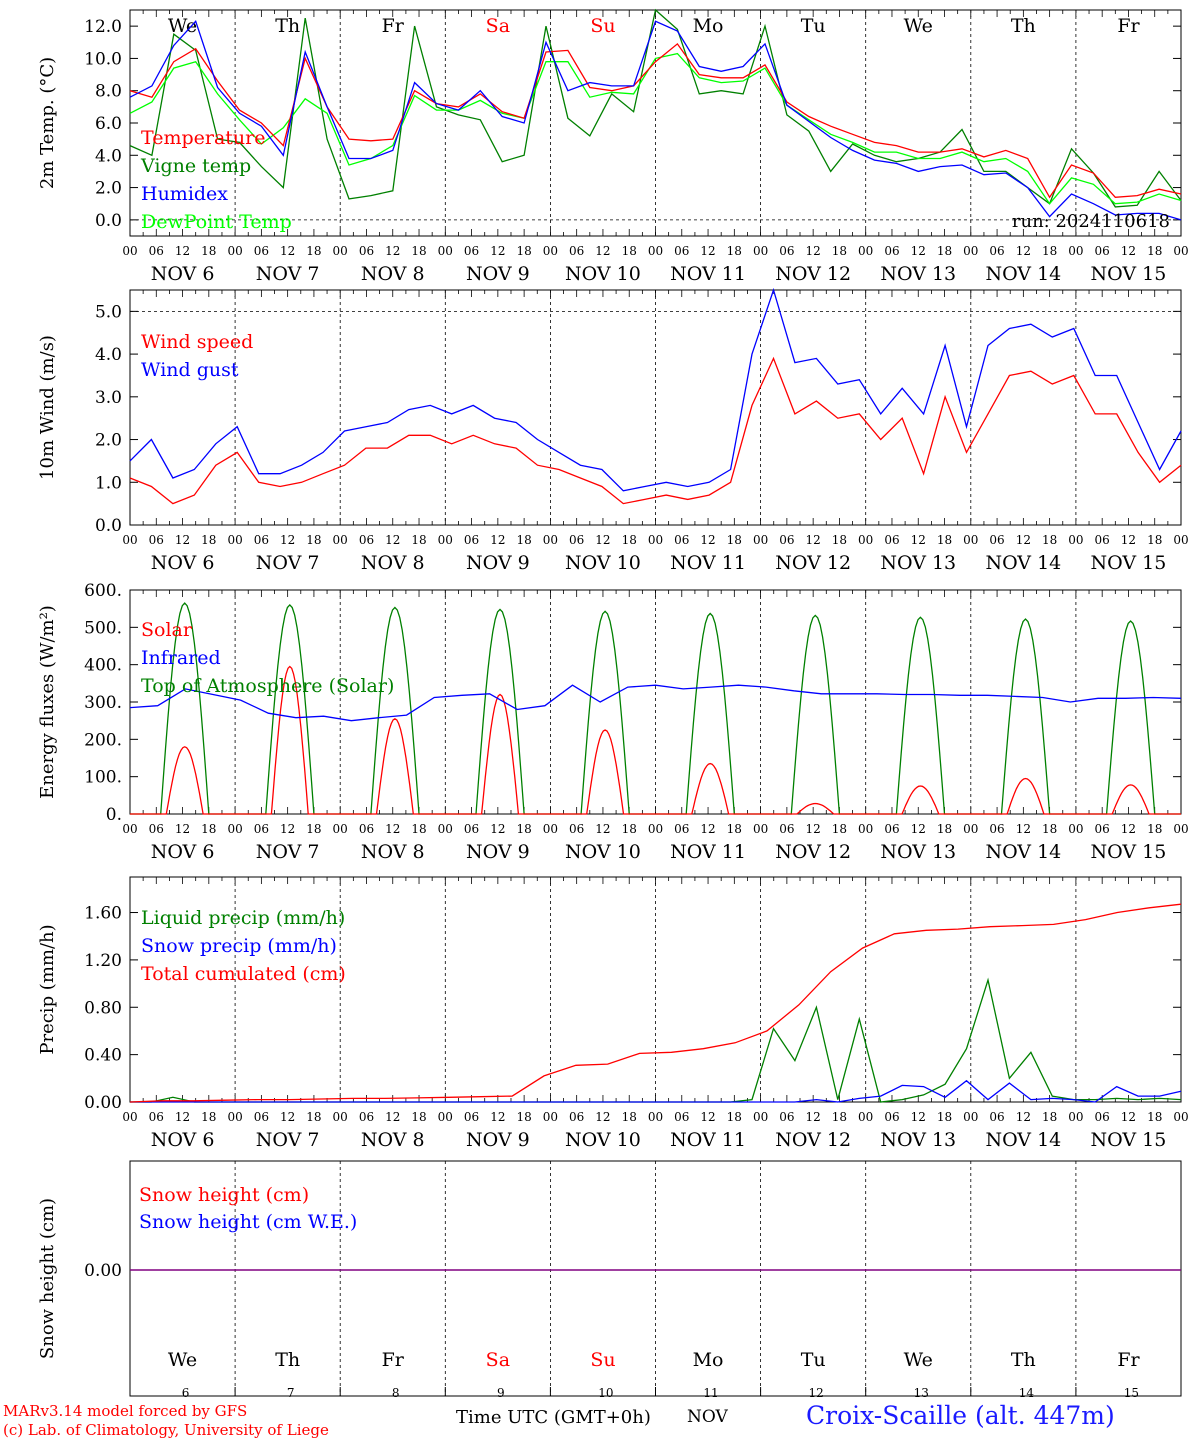 The width and height of the screenshot is (1194, 1440). What do you see at coordinates (243, 974) in the screenshot?
I see `legend-entry: Total cumulated (cm)` at bounding box center [243, 974].